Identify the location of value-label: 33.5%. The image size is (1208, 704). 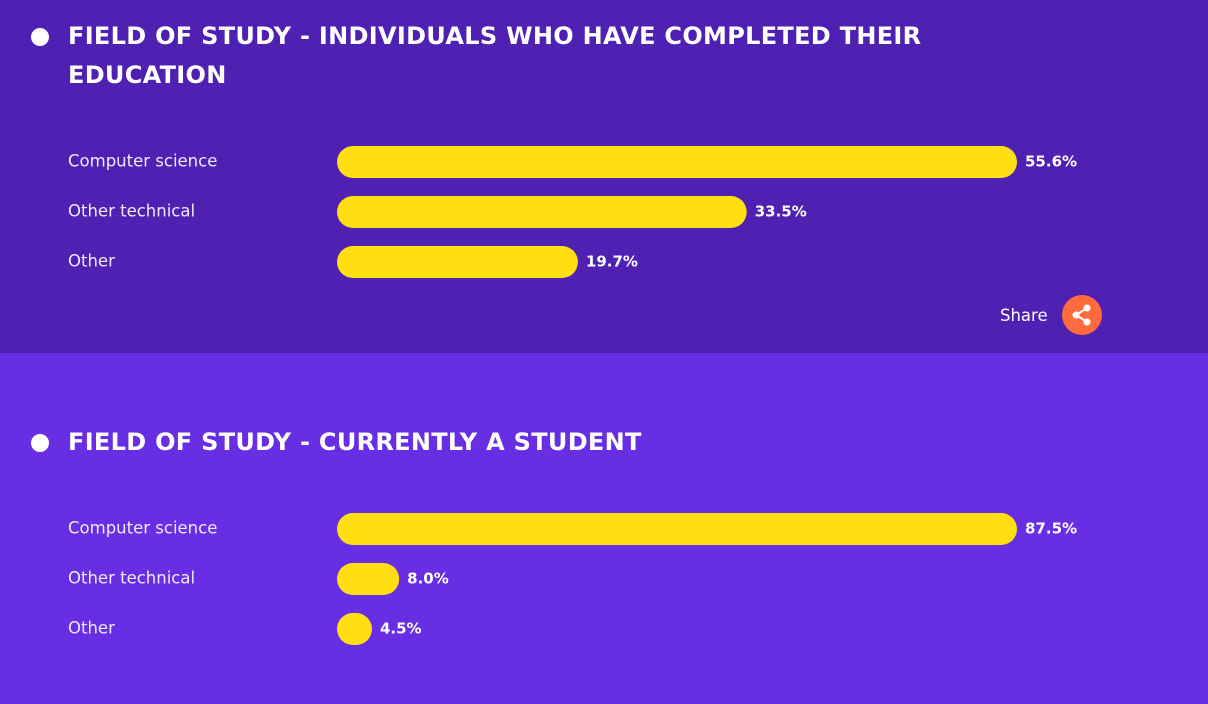
(781, 212).